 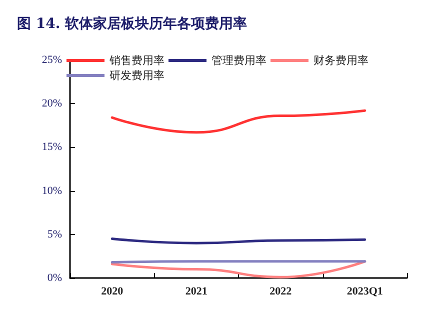 I want to click on y-tick-label: 10%, so click(x=52, y=190).